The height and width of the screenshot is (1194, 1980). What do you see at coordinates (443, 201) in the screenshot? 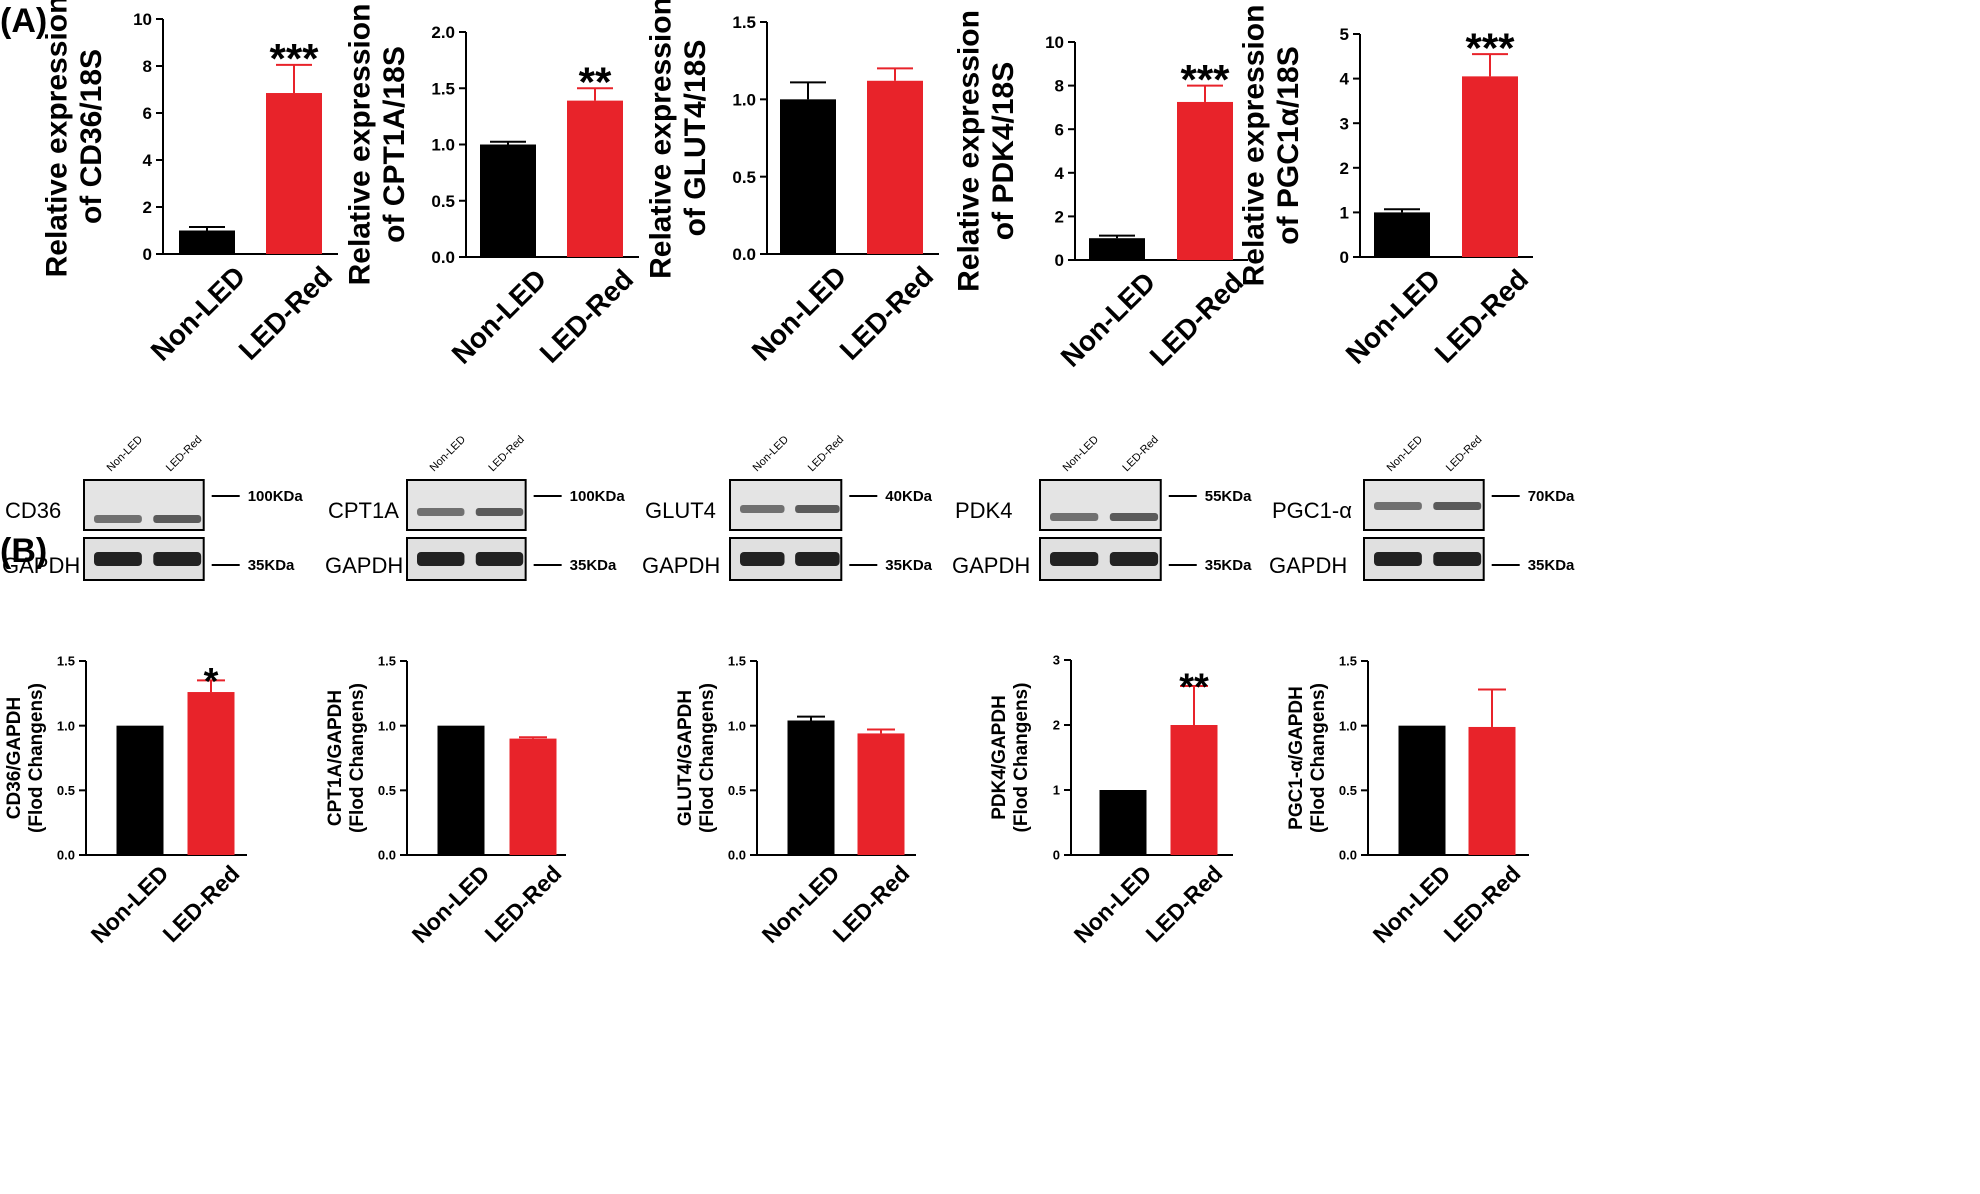
I see `a2-y-tick-label: 0.5` at bounding box center [443, 201].